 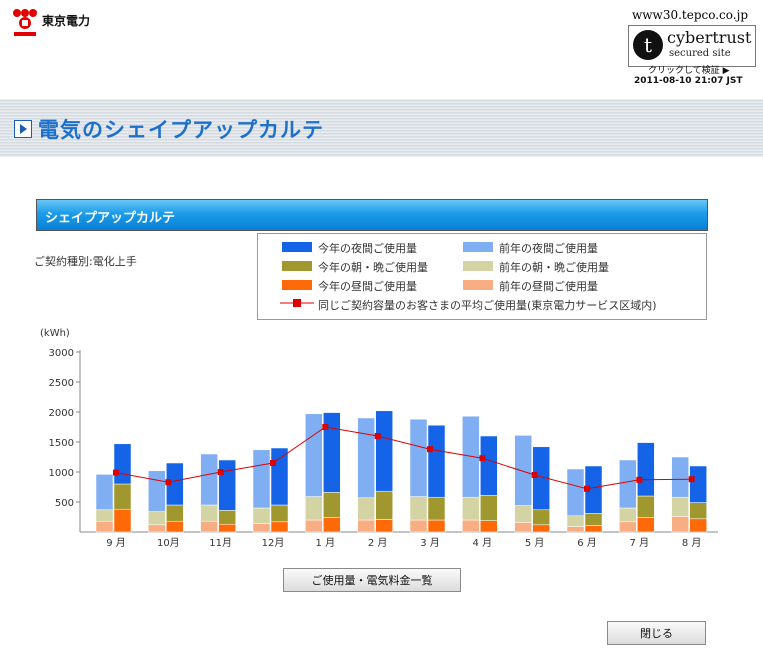 I want to click on legend-swatch-this-night, so click(x=297, y=247).